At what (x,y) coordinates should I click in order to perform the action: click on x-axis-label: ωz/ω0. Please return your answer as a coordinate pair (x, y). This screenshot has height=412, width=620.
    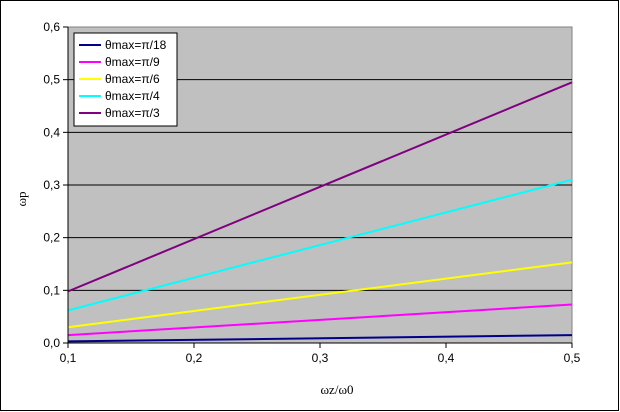
    Looking at the image, I should click on (337, 389).